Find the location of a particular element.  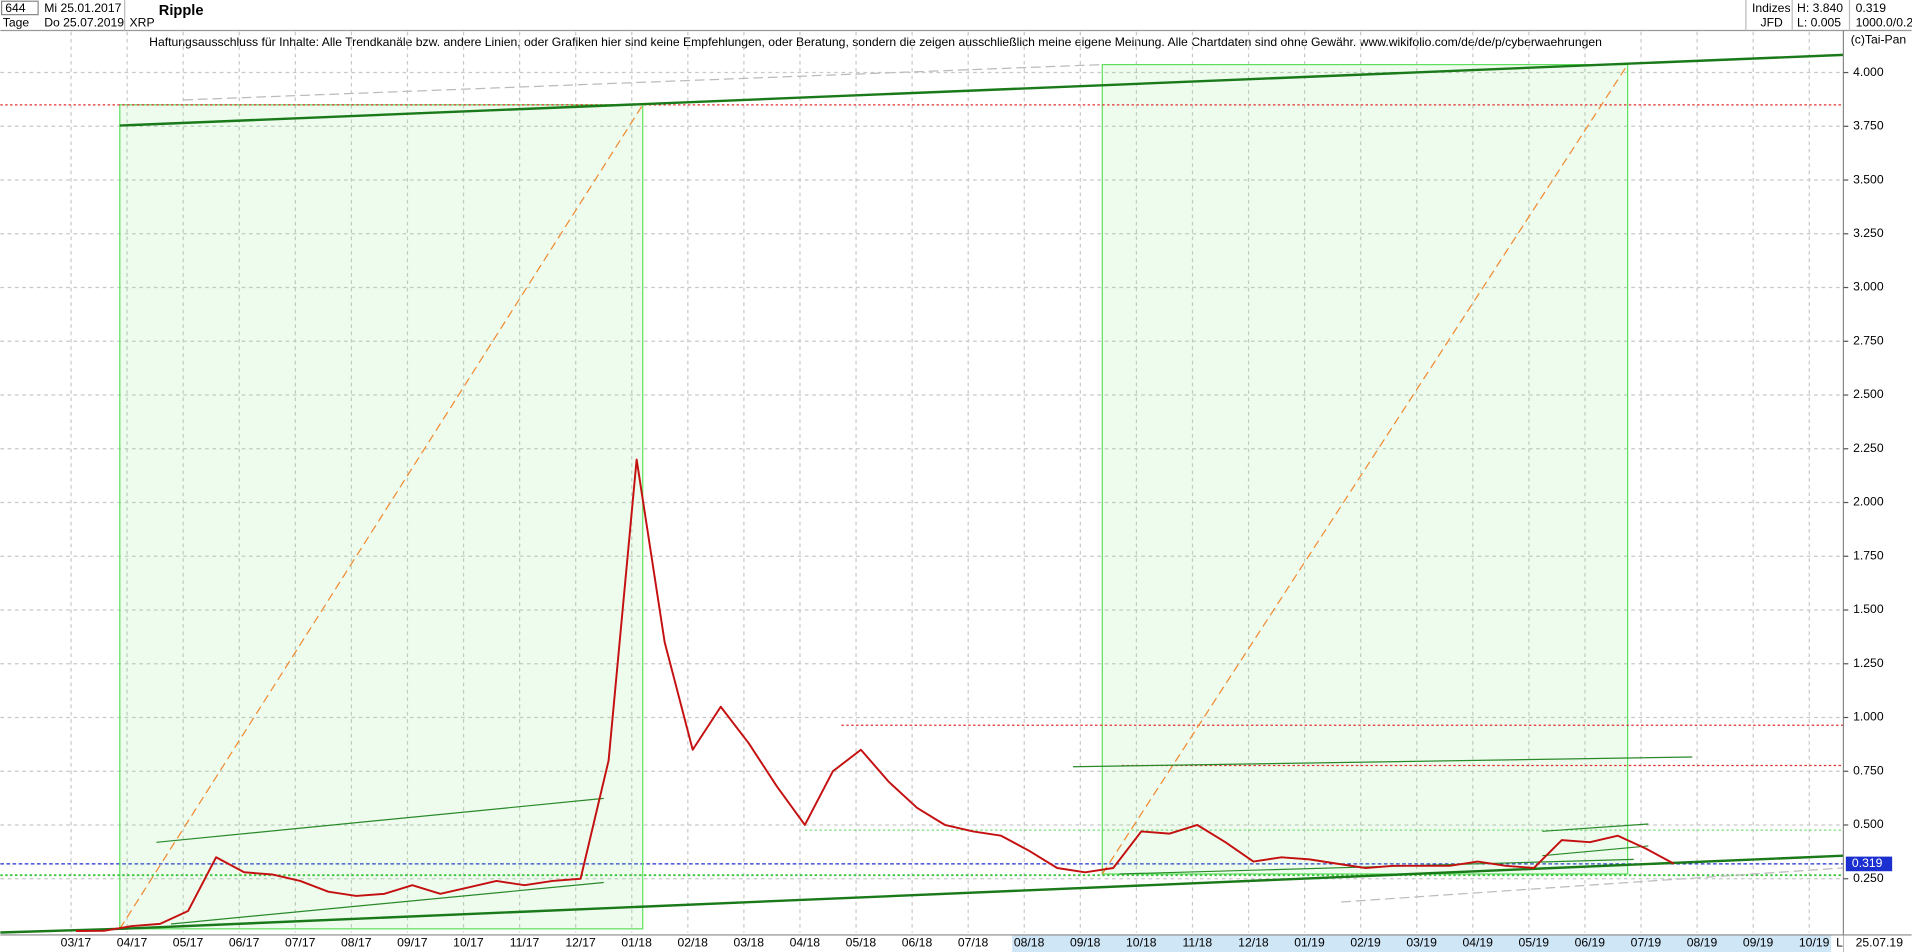

x-tick-label: 08/18 is located at coordinates (1029, 943).